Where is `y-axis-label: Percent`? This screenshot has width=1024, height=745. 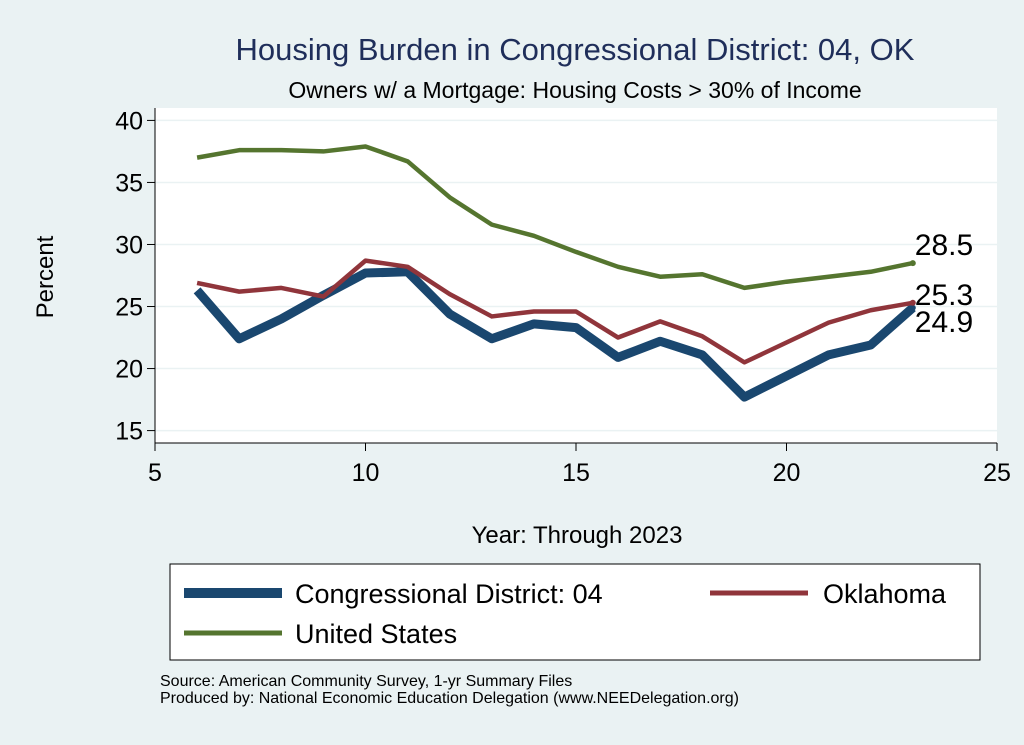
y-axis-label: Percent is located at coordinates (45, 276).